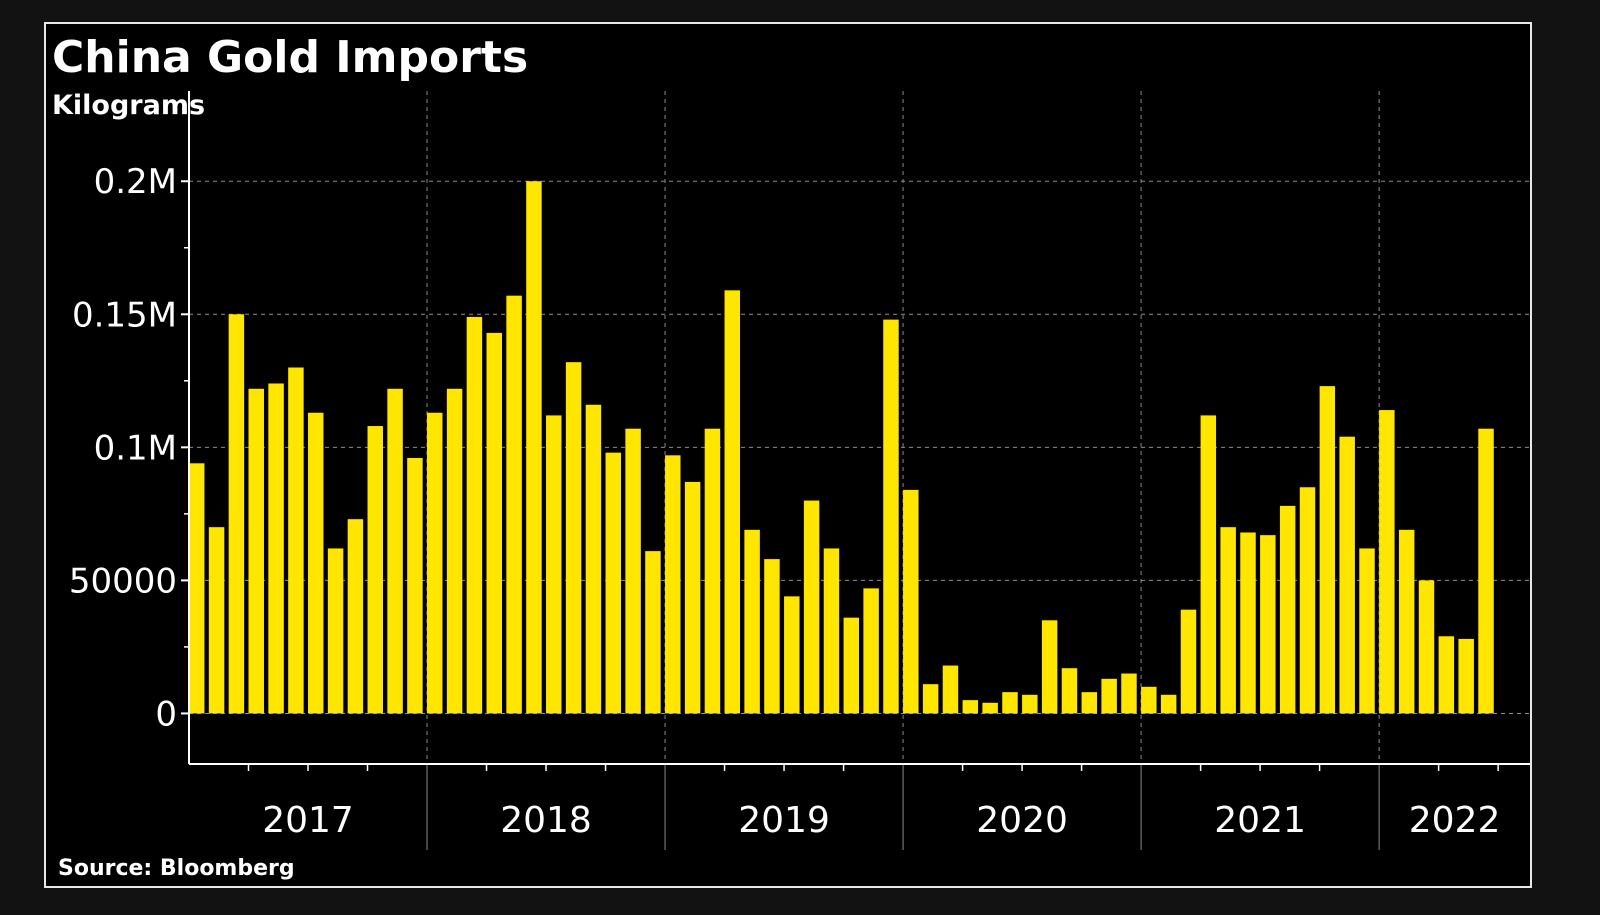  Describe the element at coordinates (166, 714) in the screenshot. I see `y-tick-label: 0` at that location.